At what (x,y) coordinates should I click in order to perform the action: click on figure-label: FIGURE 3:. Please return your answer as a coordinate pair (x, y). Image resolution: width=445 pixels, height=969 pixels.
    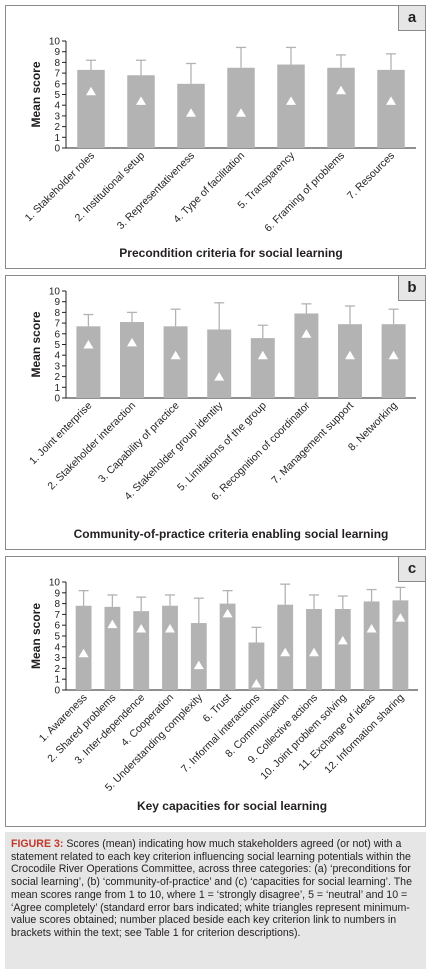
    Looking at the image, I should click on (37, 844).